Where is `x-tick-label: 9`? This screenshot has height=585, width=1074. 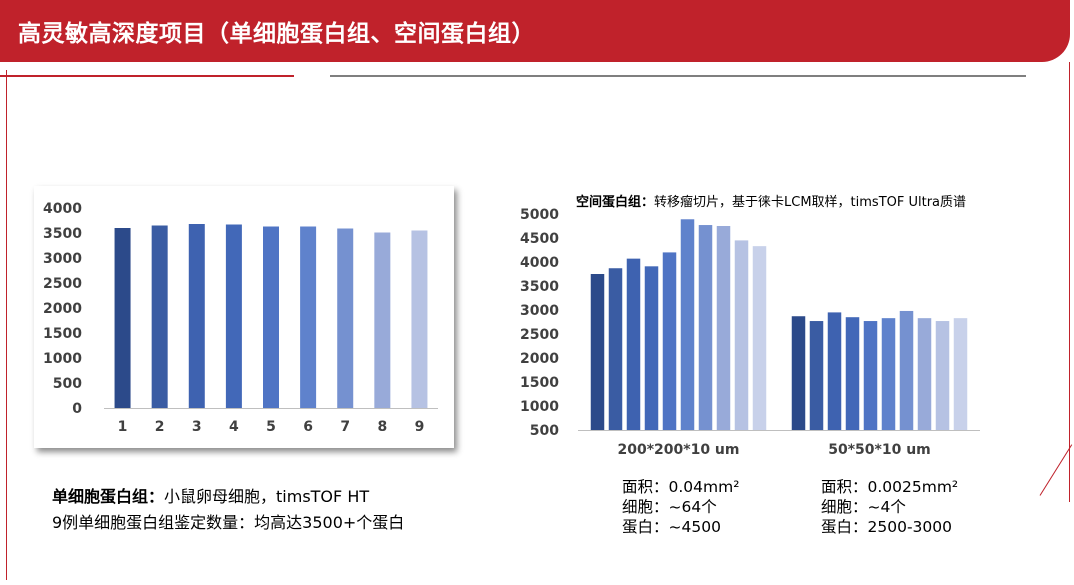 x-tick-label: 9 is located at coordinates (420, 427).